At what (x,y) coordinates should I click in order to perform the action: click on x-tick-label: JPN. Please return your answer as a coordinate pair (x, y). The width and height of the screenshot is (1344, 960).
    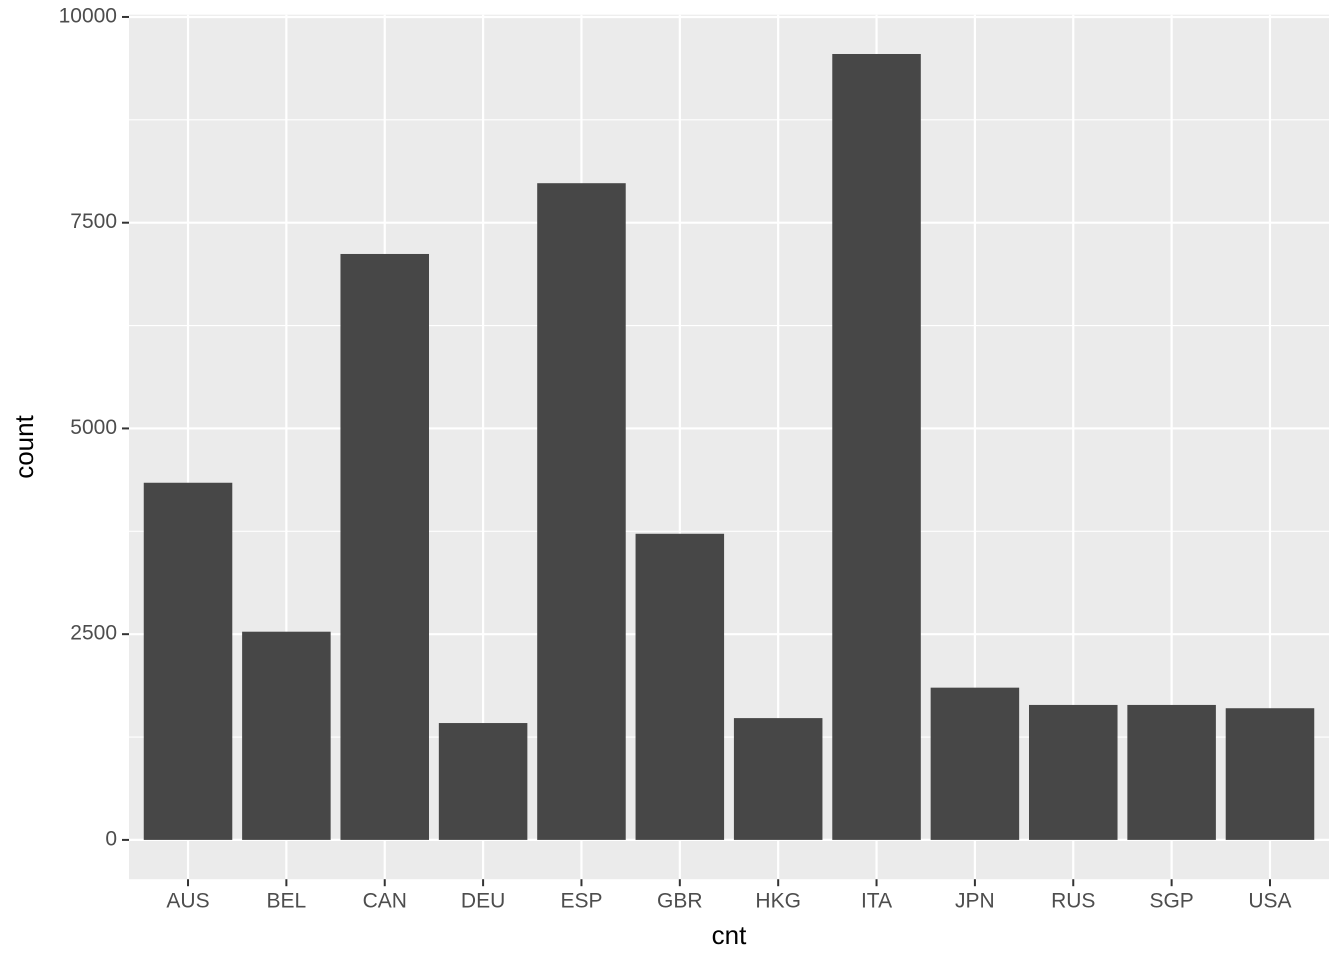
    Looking at the image, I should click on (975, 901).